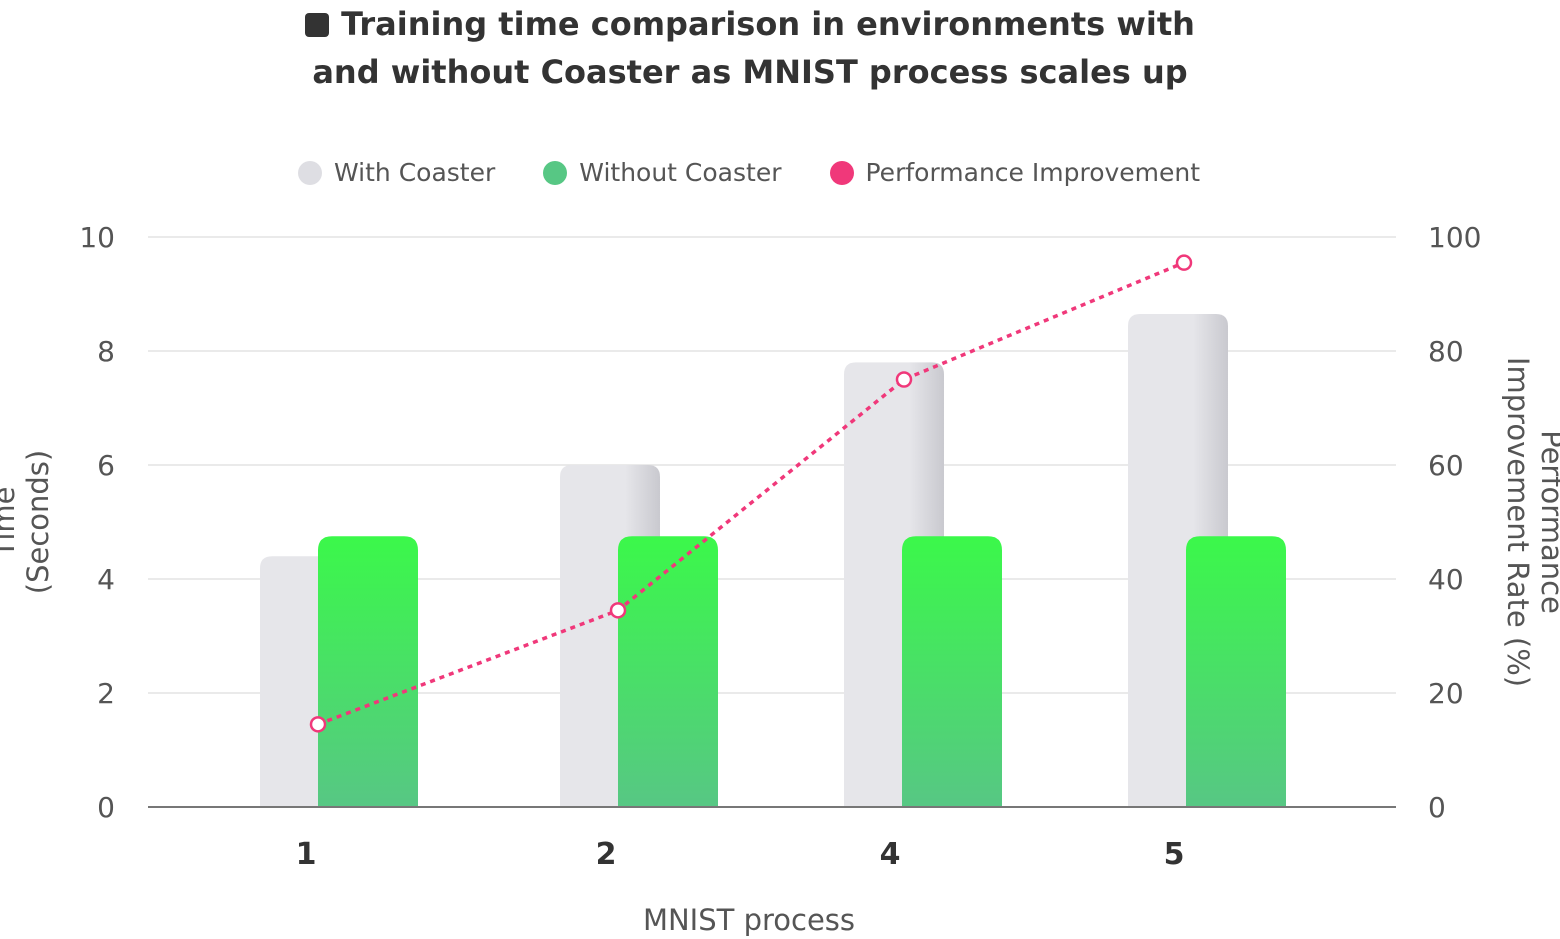  Describe the element at coordinates (1033, 172) in the screenshot. I see `legend-label-performance-improvement: Performance Improvement` at that location.